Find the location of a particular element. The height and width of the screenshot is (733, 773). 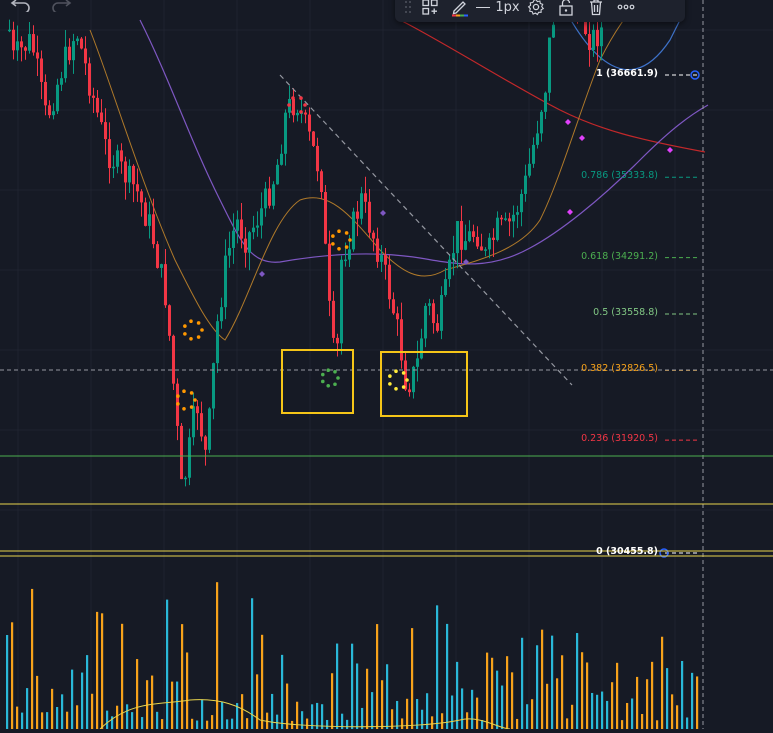

fib-level-label: 0.236 (31920.5) is located at coordinates (619, 439).